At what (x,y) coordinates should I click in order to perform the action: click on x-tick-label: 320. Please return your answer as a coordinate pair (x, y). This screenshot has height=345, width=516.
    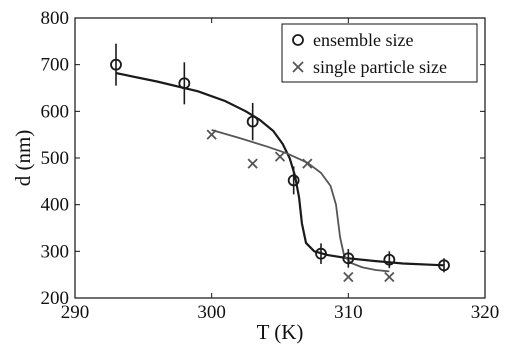
    Looking at the image, I should click on (485, 312).